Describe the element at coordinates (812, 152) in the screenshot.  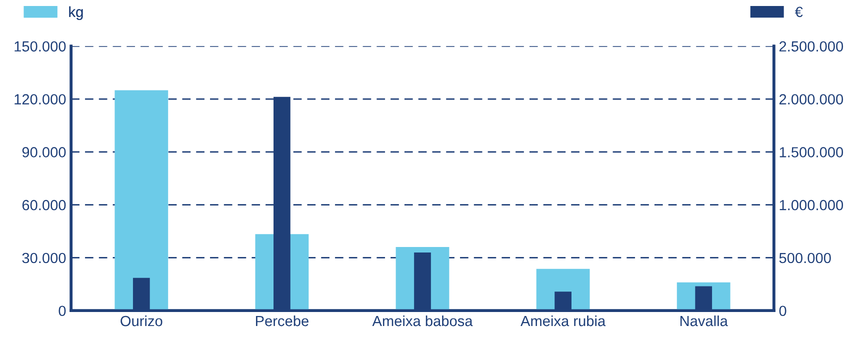
I see `y2-tick-label: 1.500.000` at that location.